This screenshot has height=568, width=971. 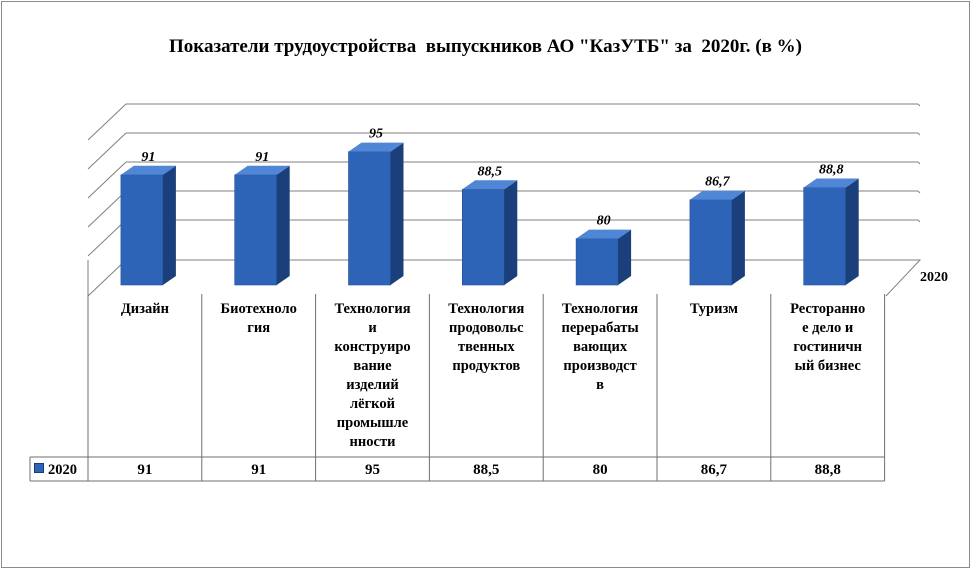 I want to click on data-label: 86,7, so click(x=718, y=182).